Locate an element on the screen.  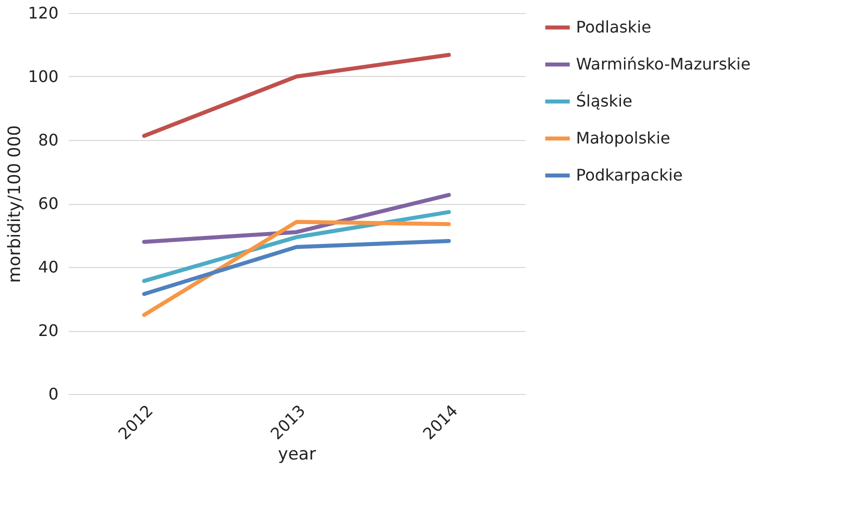
y-axis-title: morbidity/100 000 is located at coordinates (14, 204).